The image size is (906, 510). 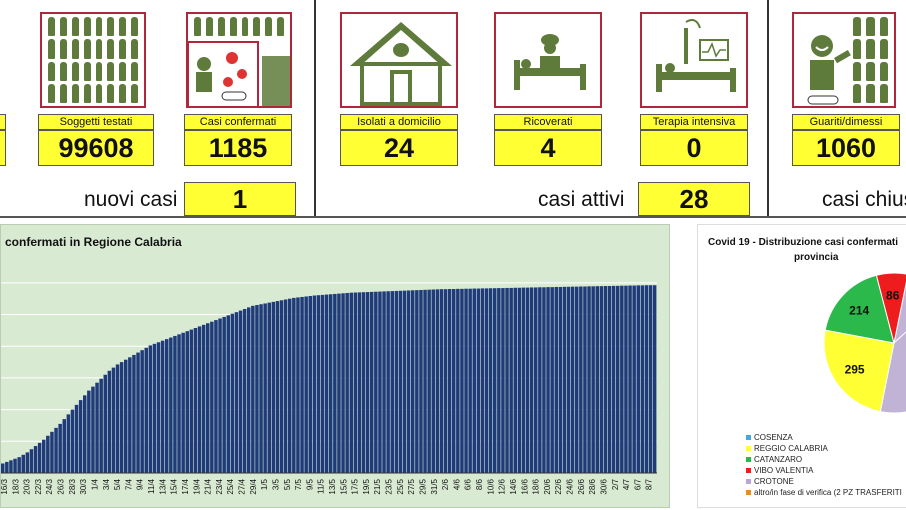 I want to click on x-tick-label: 3/4, so click(x=106, y=484).